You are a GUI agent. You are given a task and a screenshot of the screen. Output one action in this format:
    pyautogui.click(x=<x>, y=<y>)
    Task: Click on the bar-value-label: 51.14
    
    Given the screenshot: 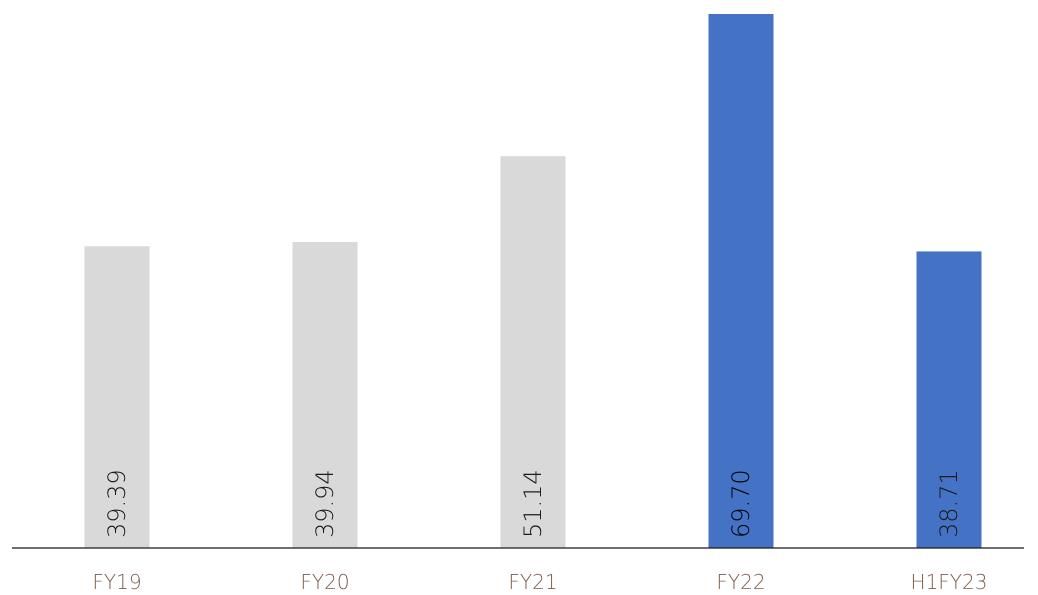 What is the action you would take?
    pyautogui.click(x=533, y=503)
    